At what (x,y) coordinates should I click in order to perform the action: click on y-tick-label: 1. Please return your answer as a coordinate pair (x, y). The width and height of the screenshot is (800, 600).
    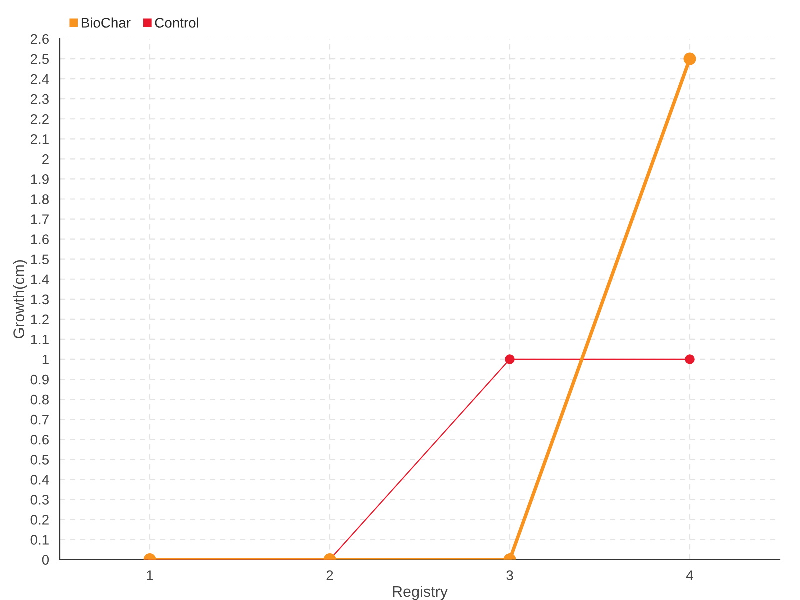
    Looking at the image, I should click on (45, 359).